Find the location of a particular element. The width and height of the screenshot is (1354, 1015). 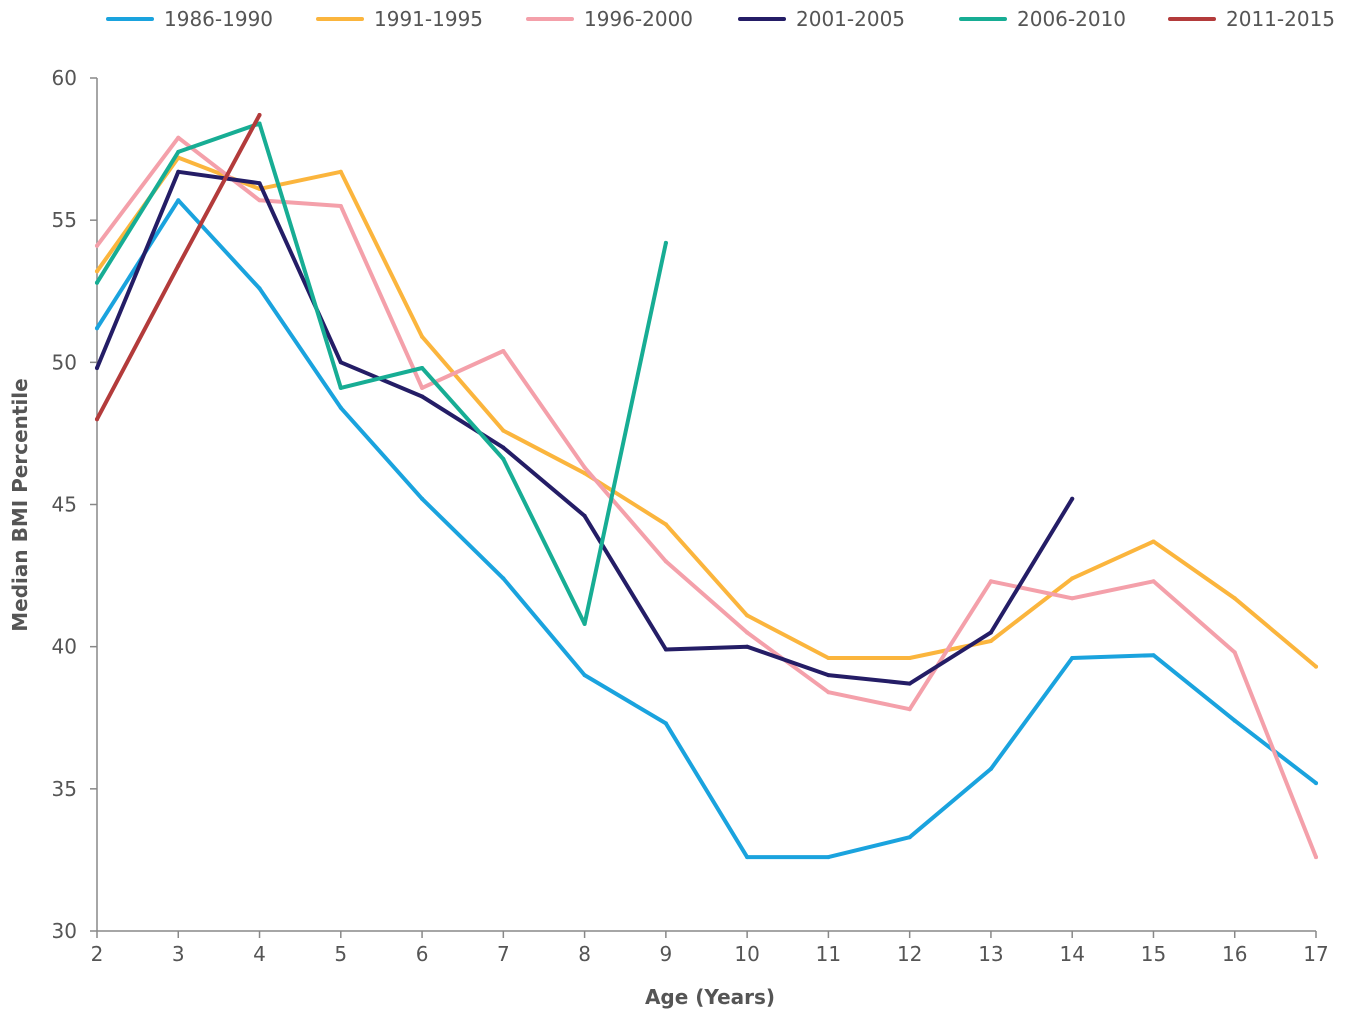

y-tick-label: 45 is located at coordinates (64, 505).